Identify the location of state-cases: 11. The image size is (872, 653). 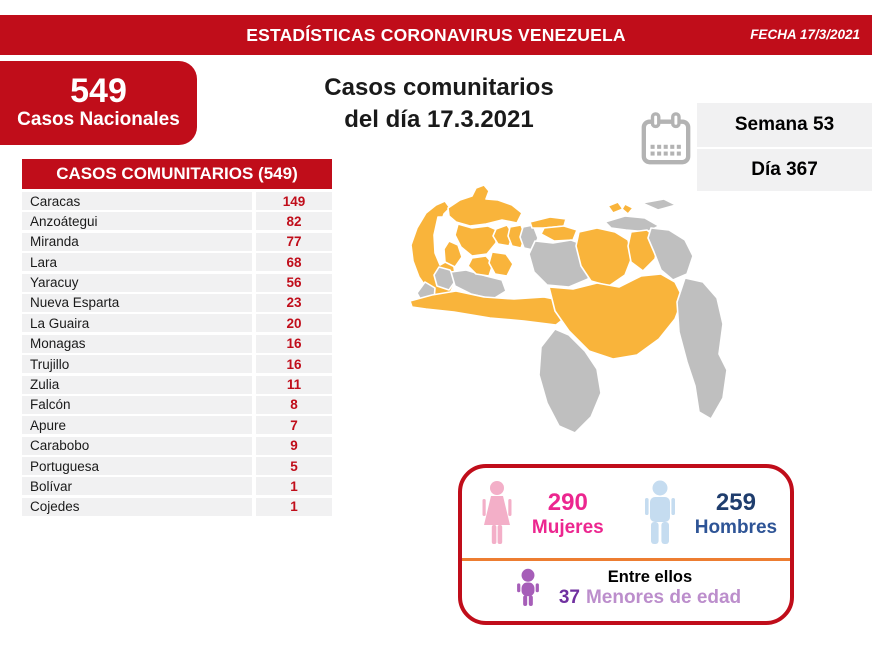
(294, 384).